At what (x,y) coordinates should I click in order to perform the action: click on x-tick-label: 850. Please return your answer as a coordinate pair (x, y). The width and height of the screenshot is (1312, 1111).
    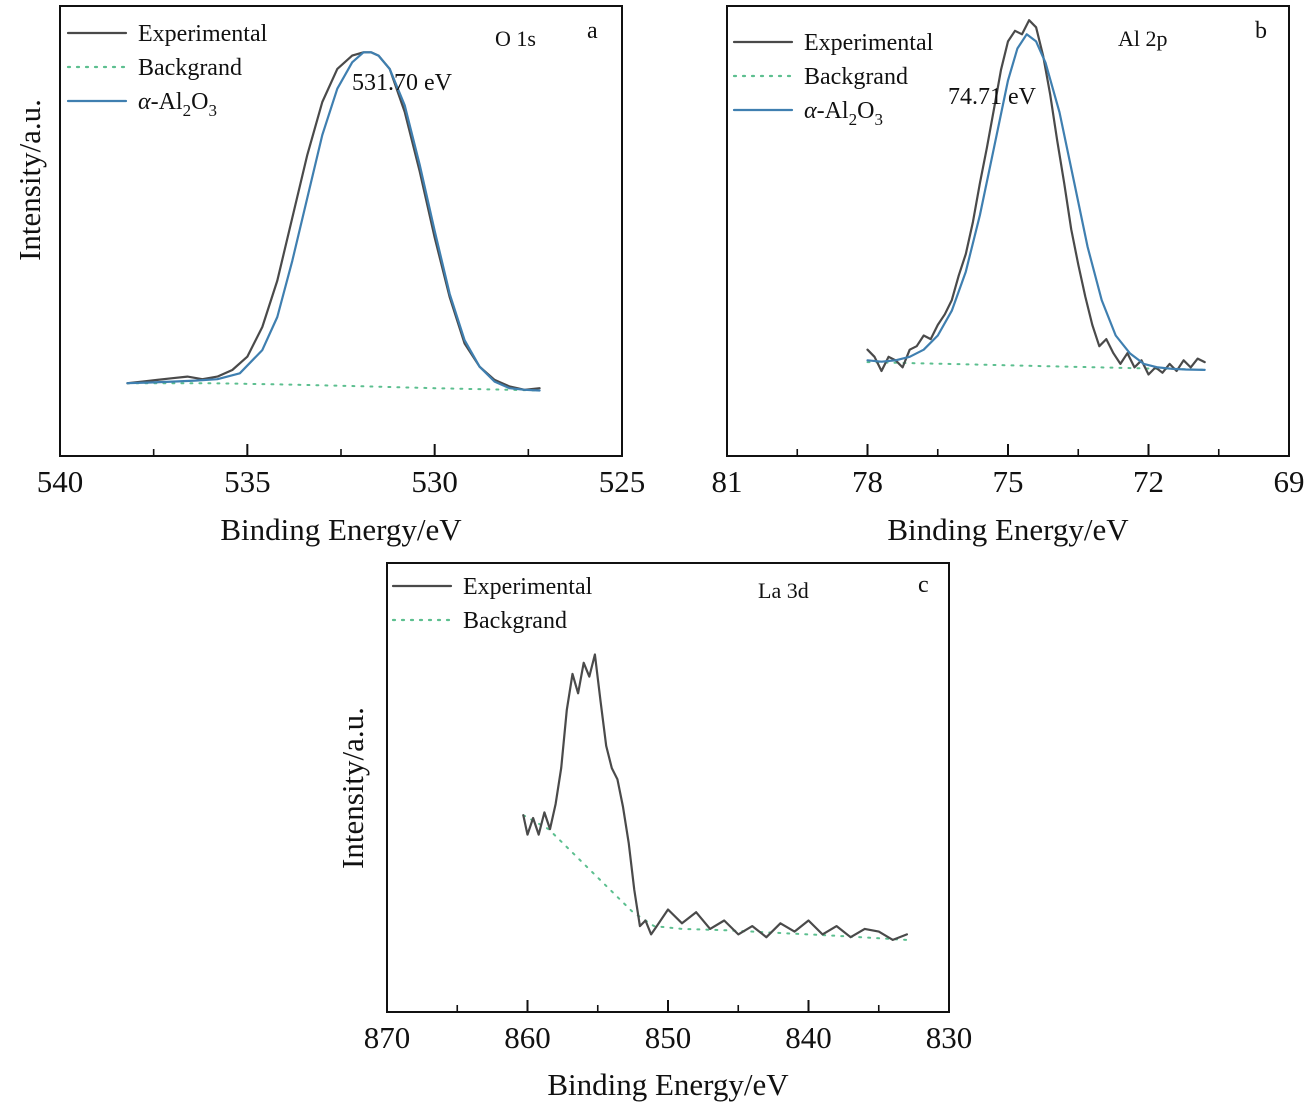
    Looking at the image, I should click on (668, 1037).